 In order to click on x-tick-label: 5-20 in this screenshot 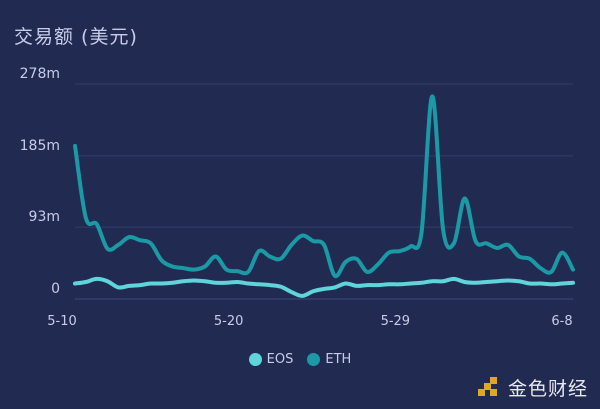, I will do `click(229, 321)`.